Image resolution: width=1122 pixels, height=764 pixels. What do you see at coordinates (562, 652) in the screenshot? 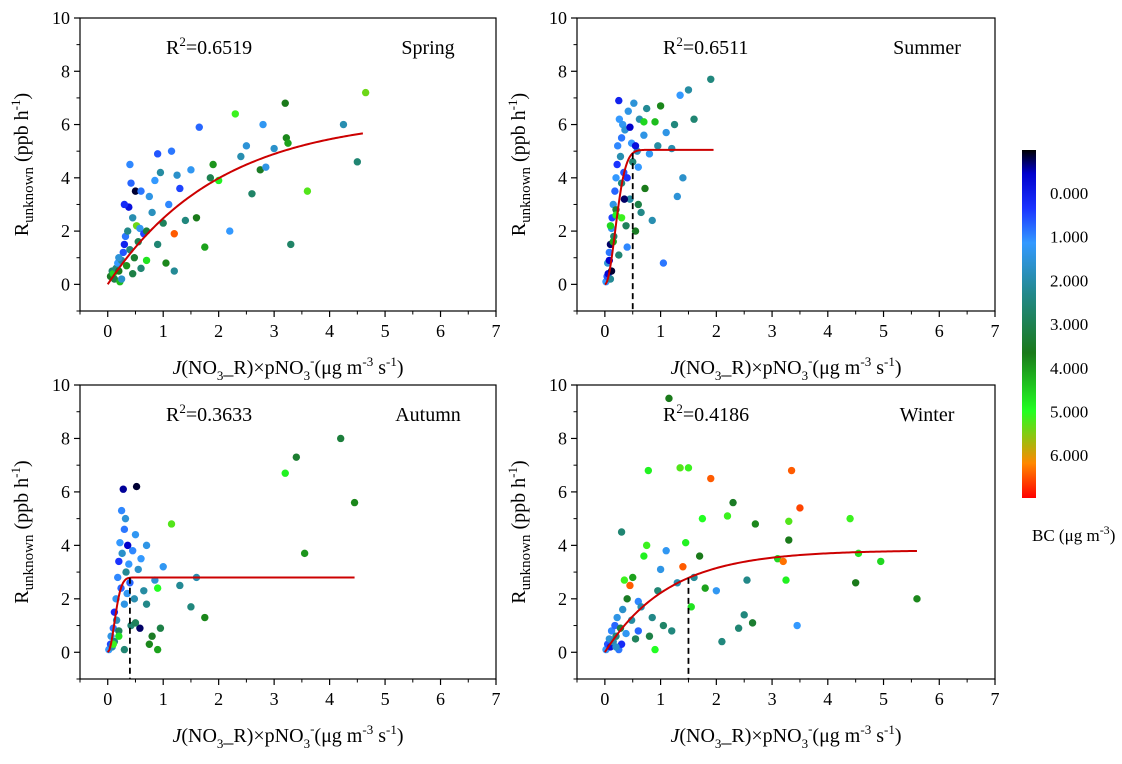
I see `y-tick-label: 0` at bounding box center [562, 652].